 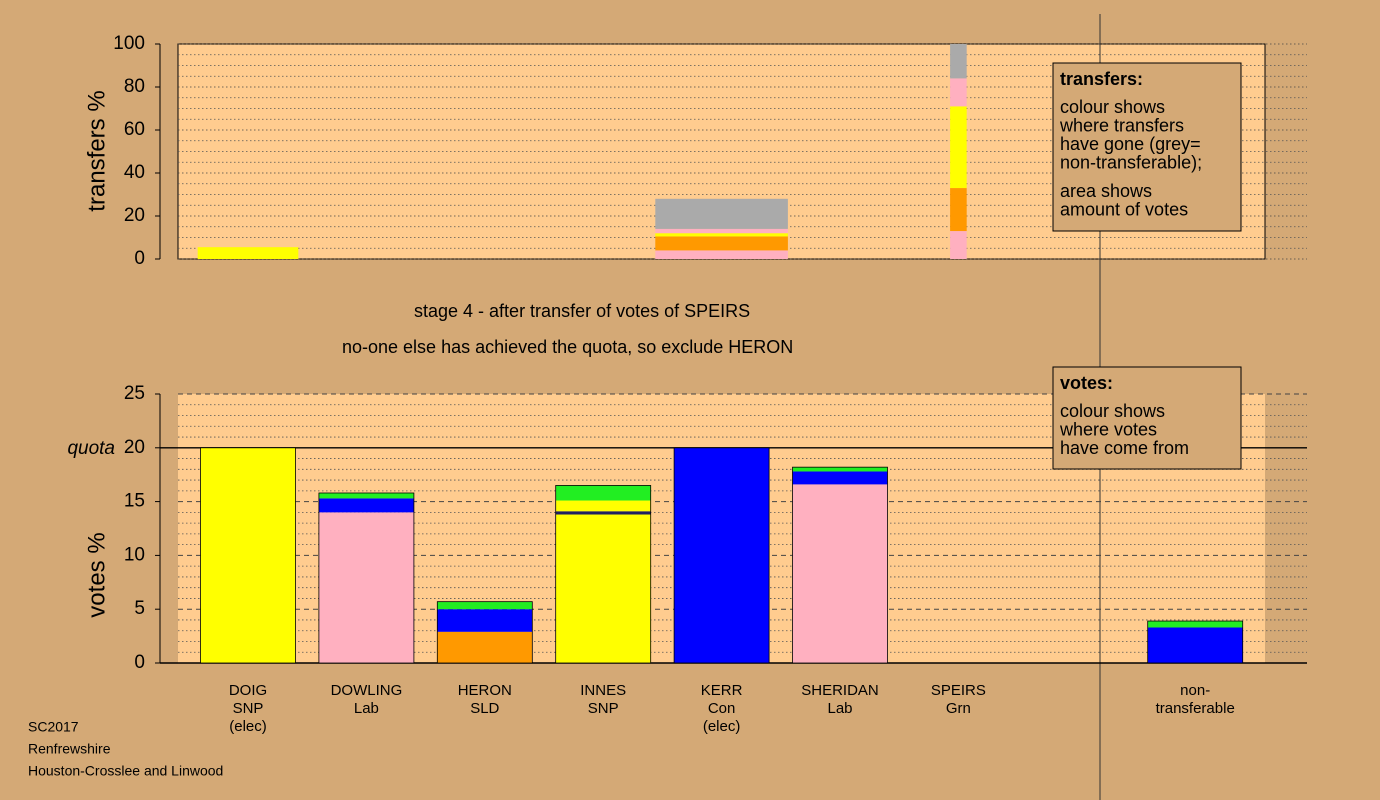 I want to click on x-tick-label: SPEIRS, so click(x=958, y=690).